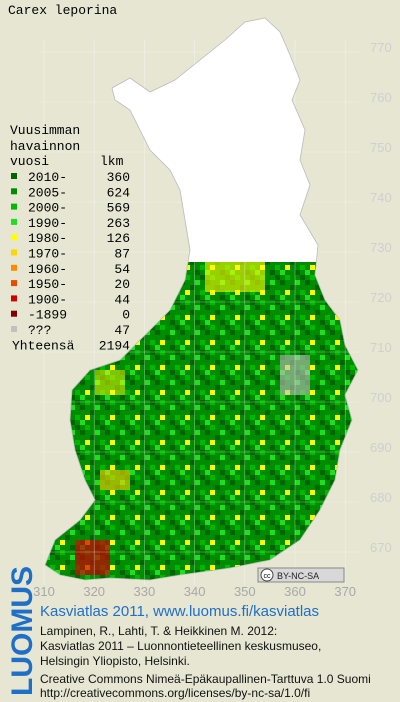 Image resolution: width=400 pixels, height=702 pixels. I want to click on legend-count: 126, so click(118, 238).